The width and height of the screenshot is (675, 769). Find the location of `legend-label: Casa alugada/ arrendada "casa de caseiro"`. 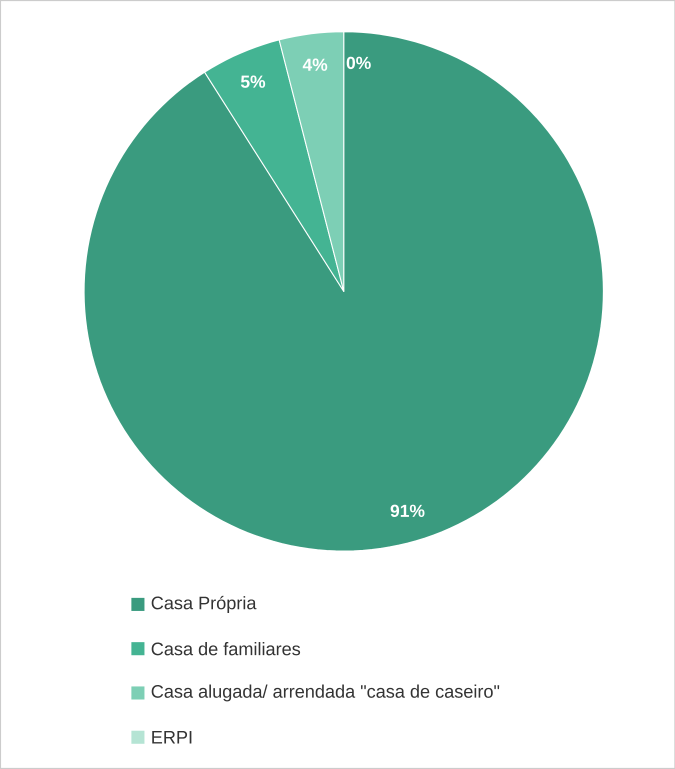

legend-label: Casa alugada/ arrendada "casa de caseiro" is located at coordinates (325, 693).